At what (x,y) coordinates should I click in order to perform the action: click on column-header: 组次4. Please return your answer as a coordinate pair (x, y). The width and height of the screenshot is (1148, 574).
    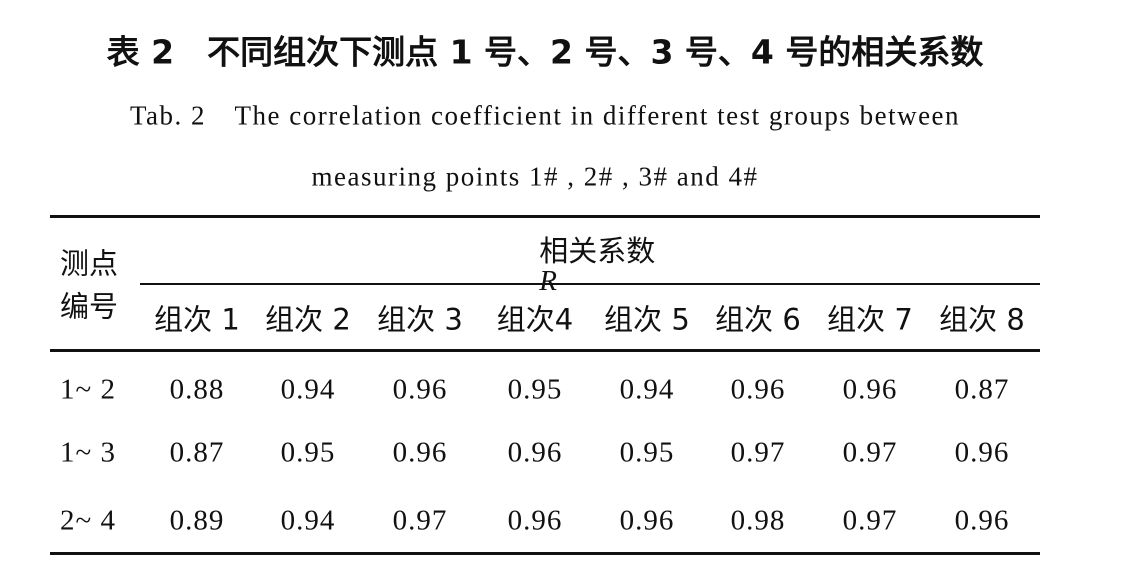
    Looking at the image, I should click on (535, 319).